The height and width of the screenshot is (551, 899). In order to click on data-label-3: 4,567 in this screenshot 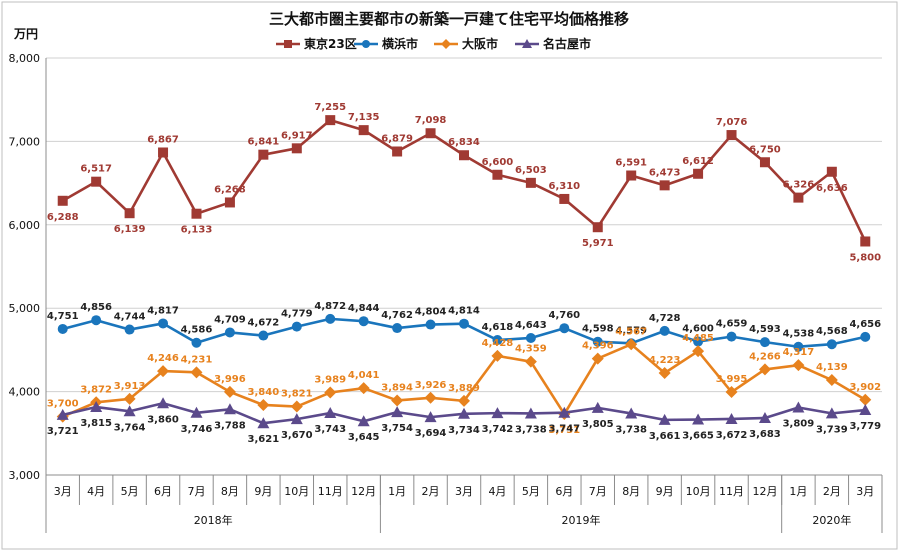, I will do `click(631, 331)`.